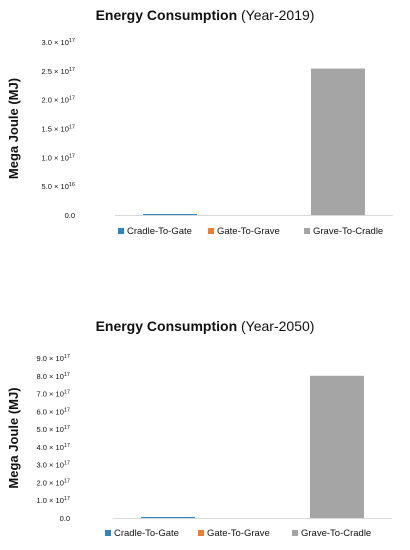 The width and height of the screenshot is (410, 550). What do you see at coordinates (50, 376) in the screenshot?
I see `y-tick-mantissa: 8.0 × 10` at bounding box center [50, 376].